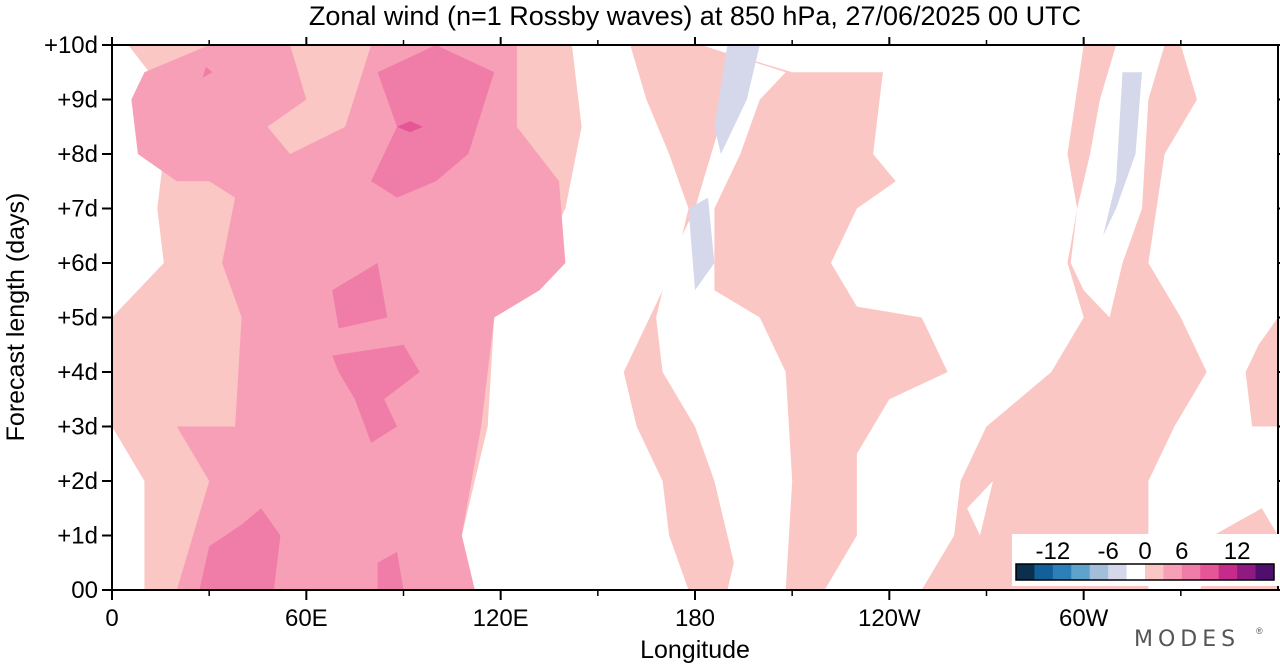 The image size is (1280, 664). Describe the element at coordinates (1259, 631) in the screenshot. I see `registered-mark: ®` at that location.